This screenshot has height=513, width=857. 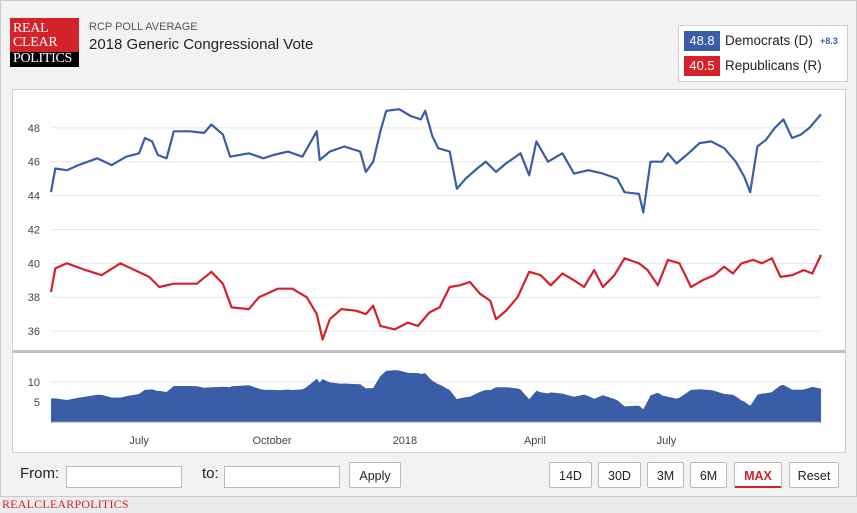 What do you see at coordinates (405, 441) in the screenshot?
I see `x-tick-label: 2018` at bounding box center [405, 441].